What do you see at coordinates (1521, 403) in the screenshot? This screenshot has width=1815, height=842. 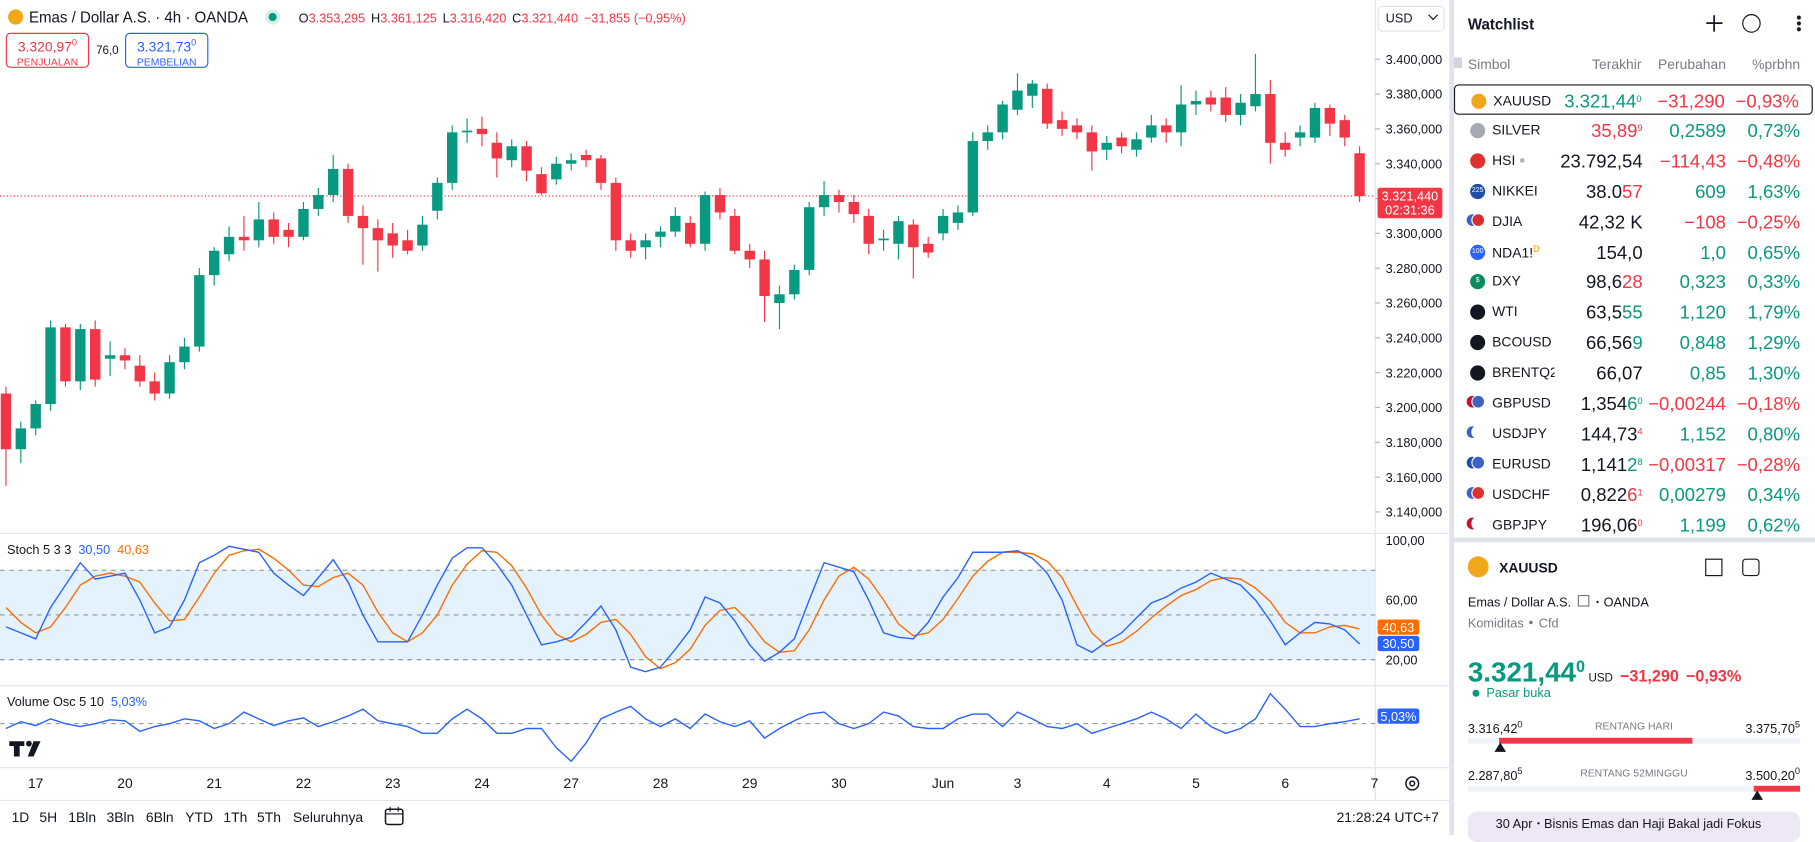 I see `symbol: GBPUSD` at bounding box center [1521, 403].